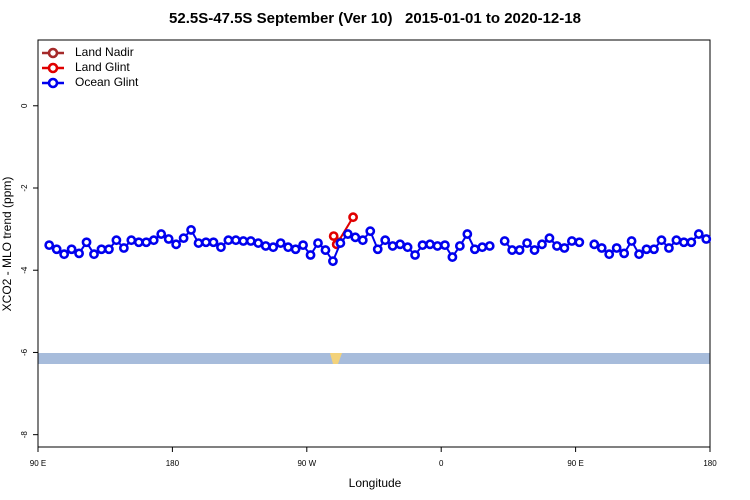 The width and height of the screenshot is (750, 500). Describe the element at coordinates (24, 352) in the screenshot. I see `y-tick-label: -6` at that location.